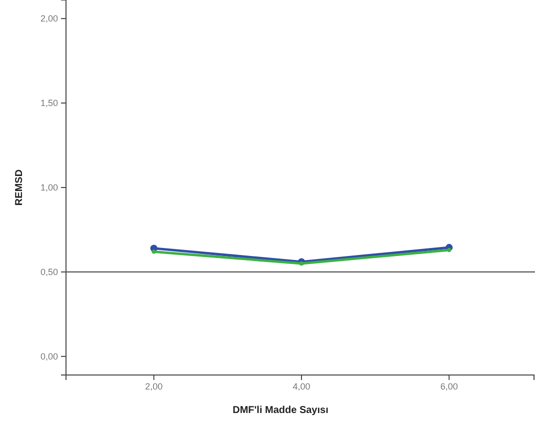  Describe the element at coordinates (154, 386) in the screenshot. I see `x-tick-label: 2,00` at that location.